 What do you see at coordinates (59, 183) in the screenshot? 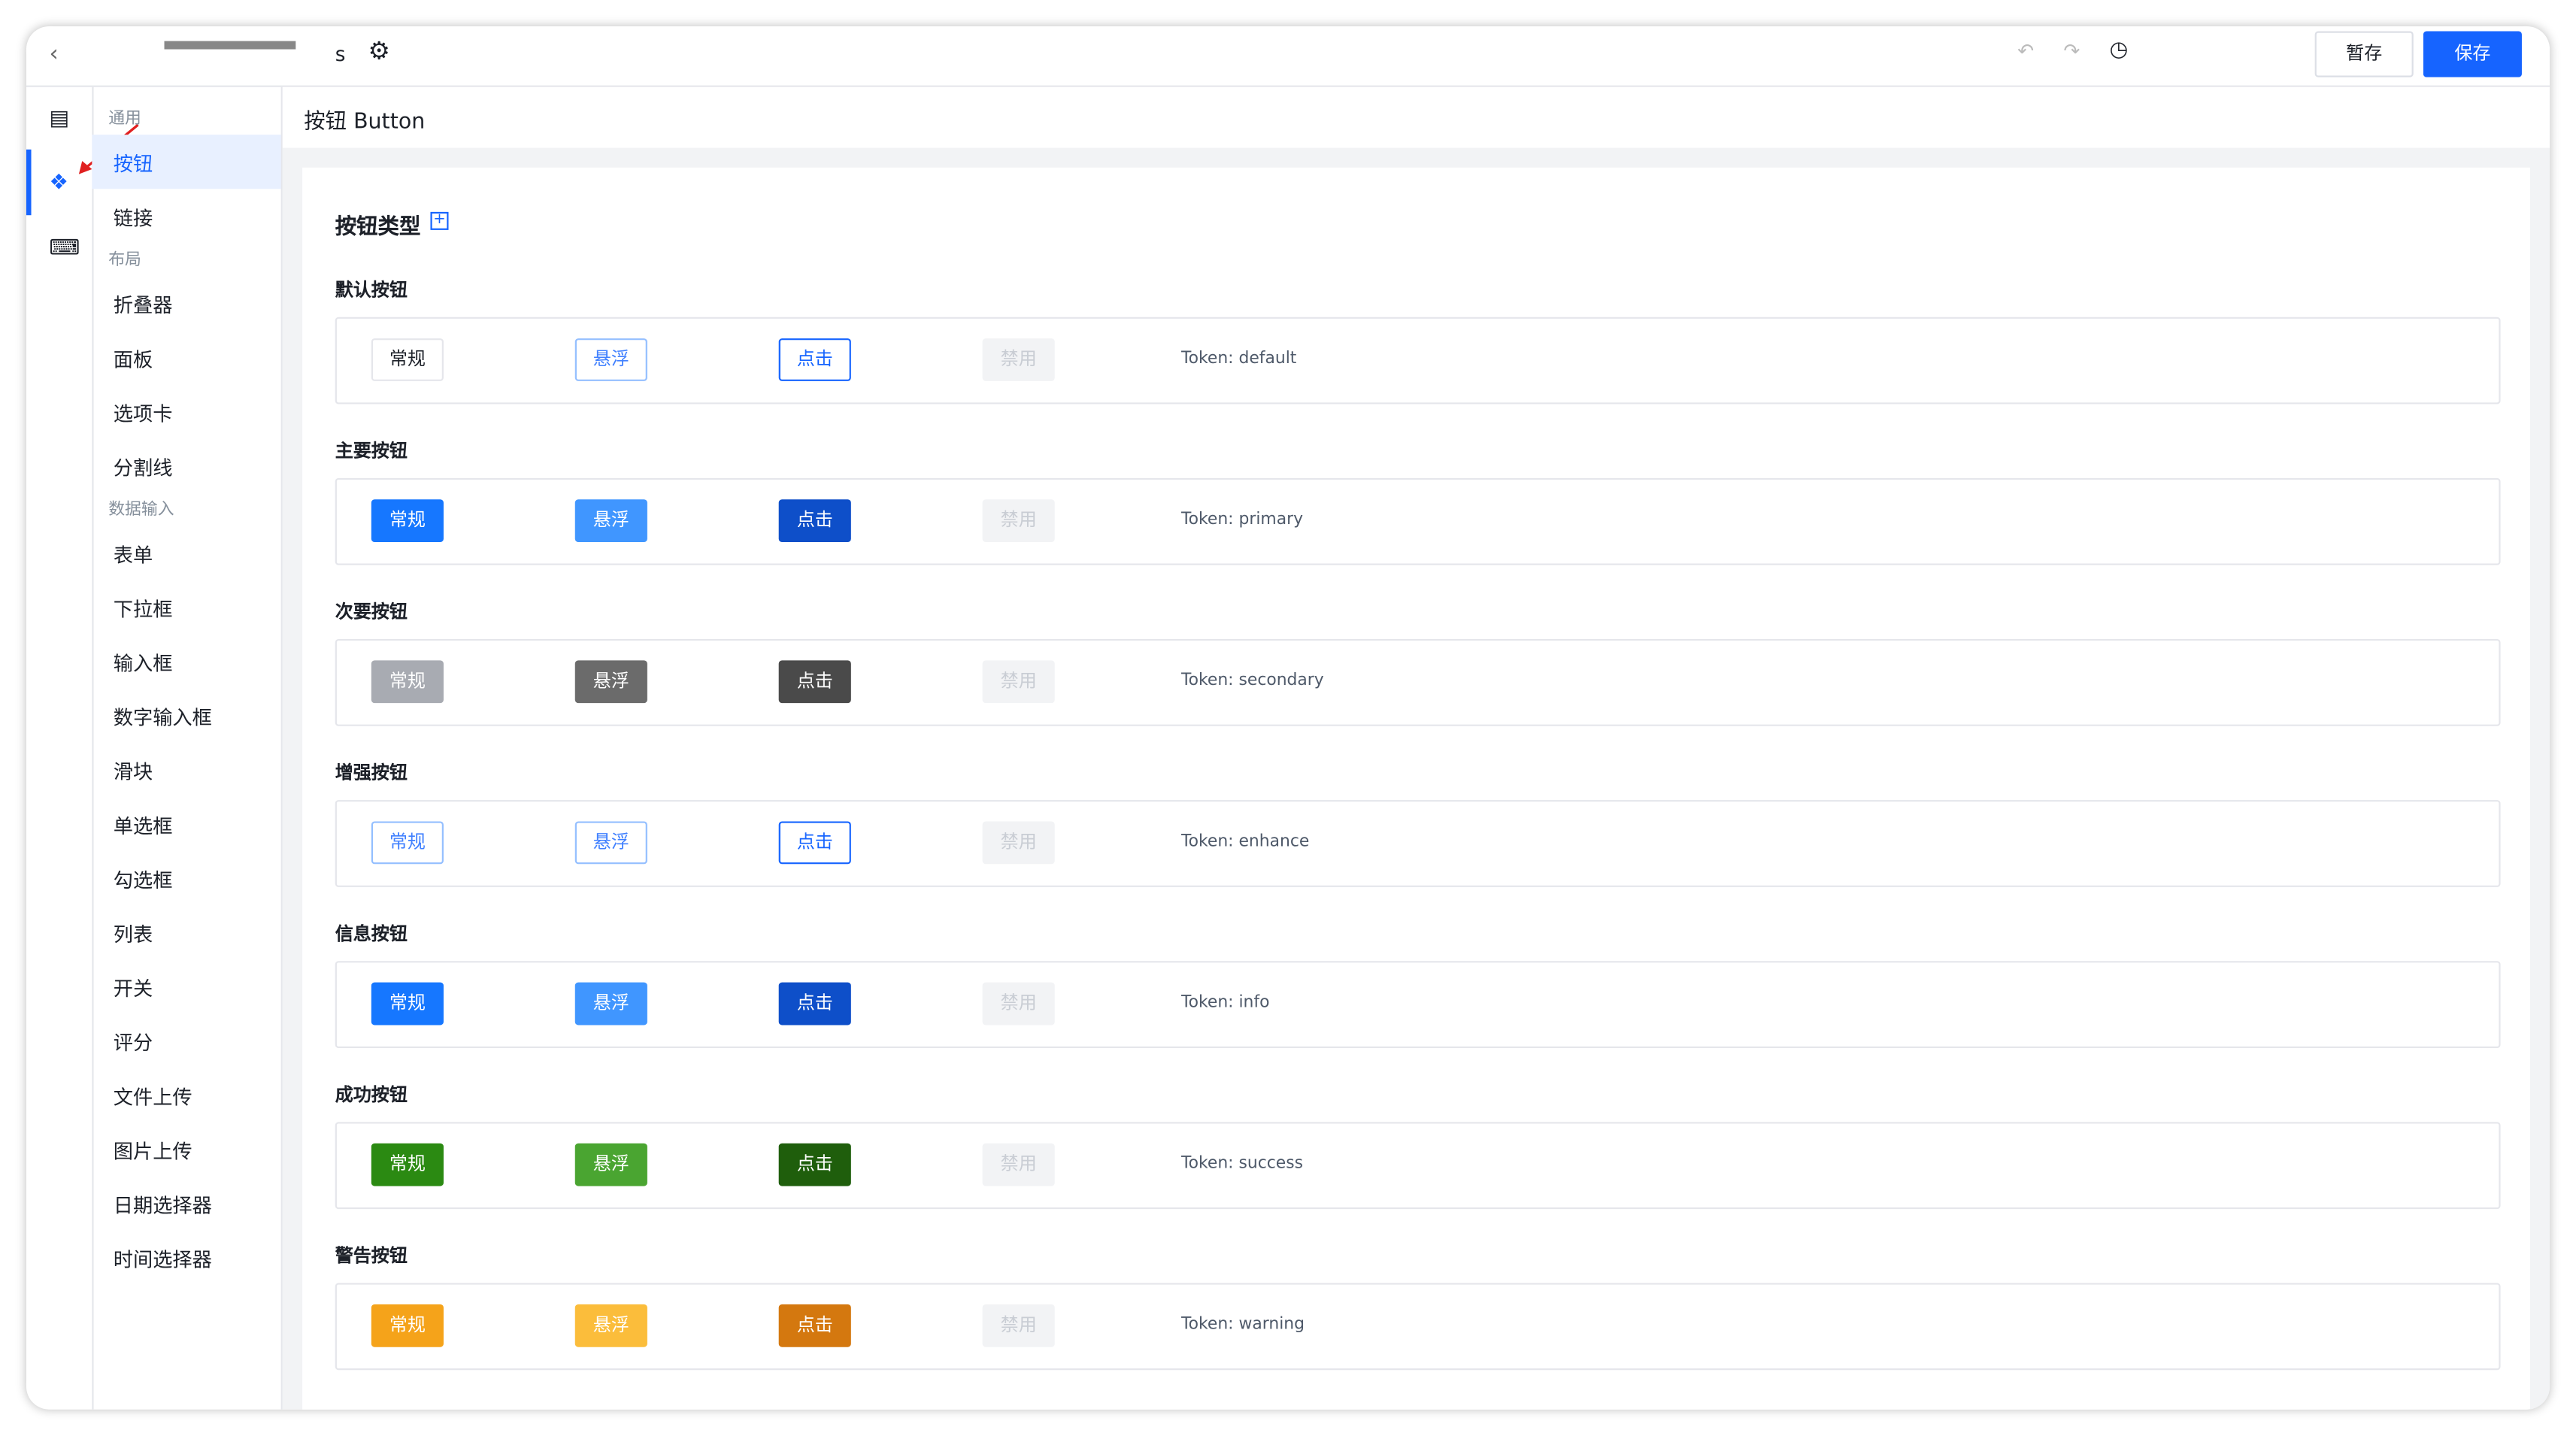
I see `components-icon: ❖` at bounding box center [59, 183].